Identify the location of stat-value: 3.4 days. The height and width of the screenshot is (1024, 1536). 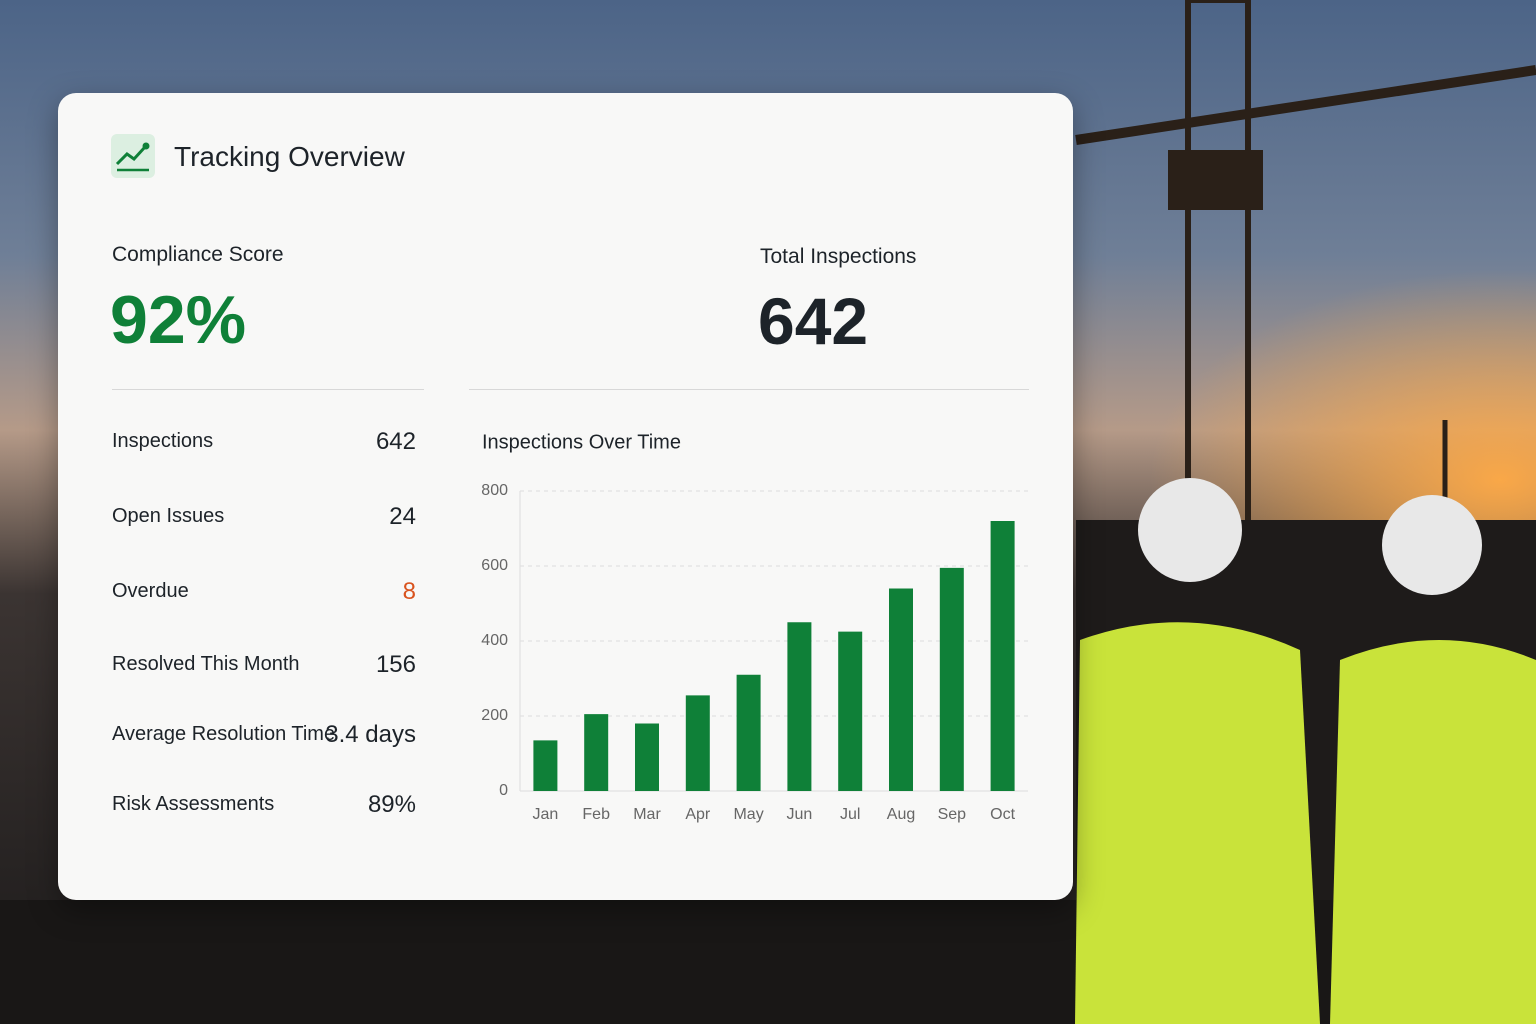
(370, 734).